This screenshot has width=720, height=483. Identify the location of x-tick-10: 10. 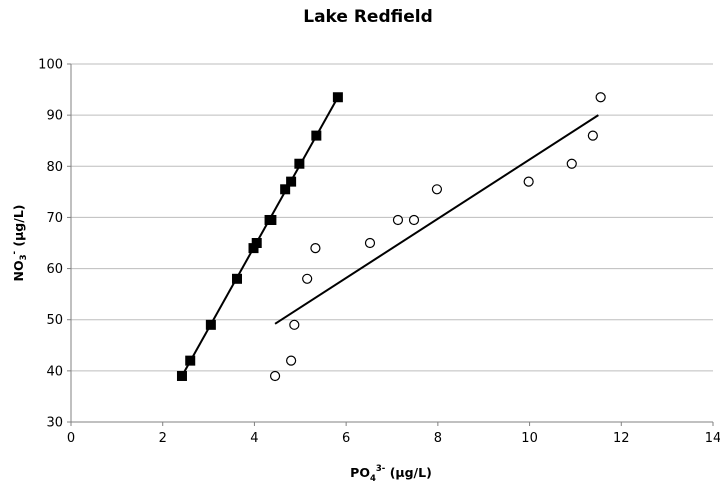
(529, 438).